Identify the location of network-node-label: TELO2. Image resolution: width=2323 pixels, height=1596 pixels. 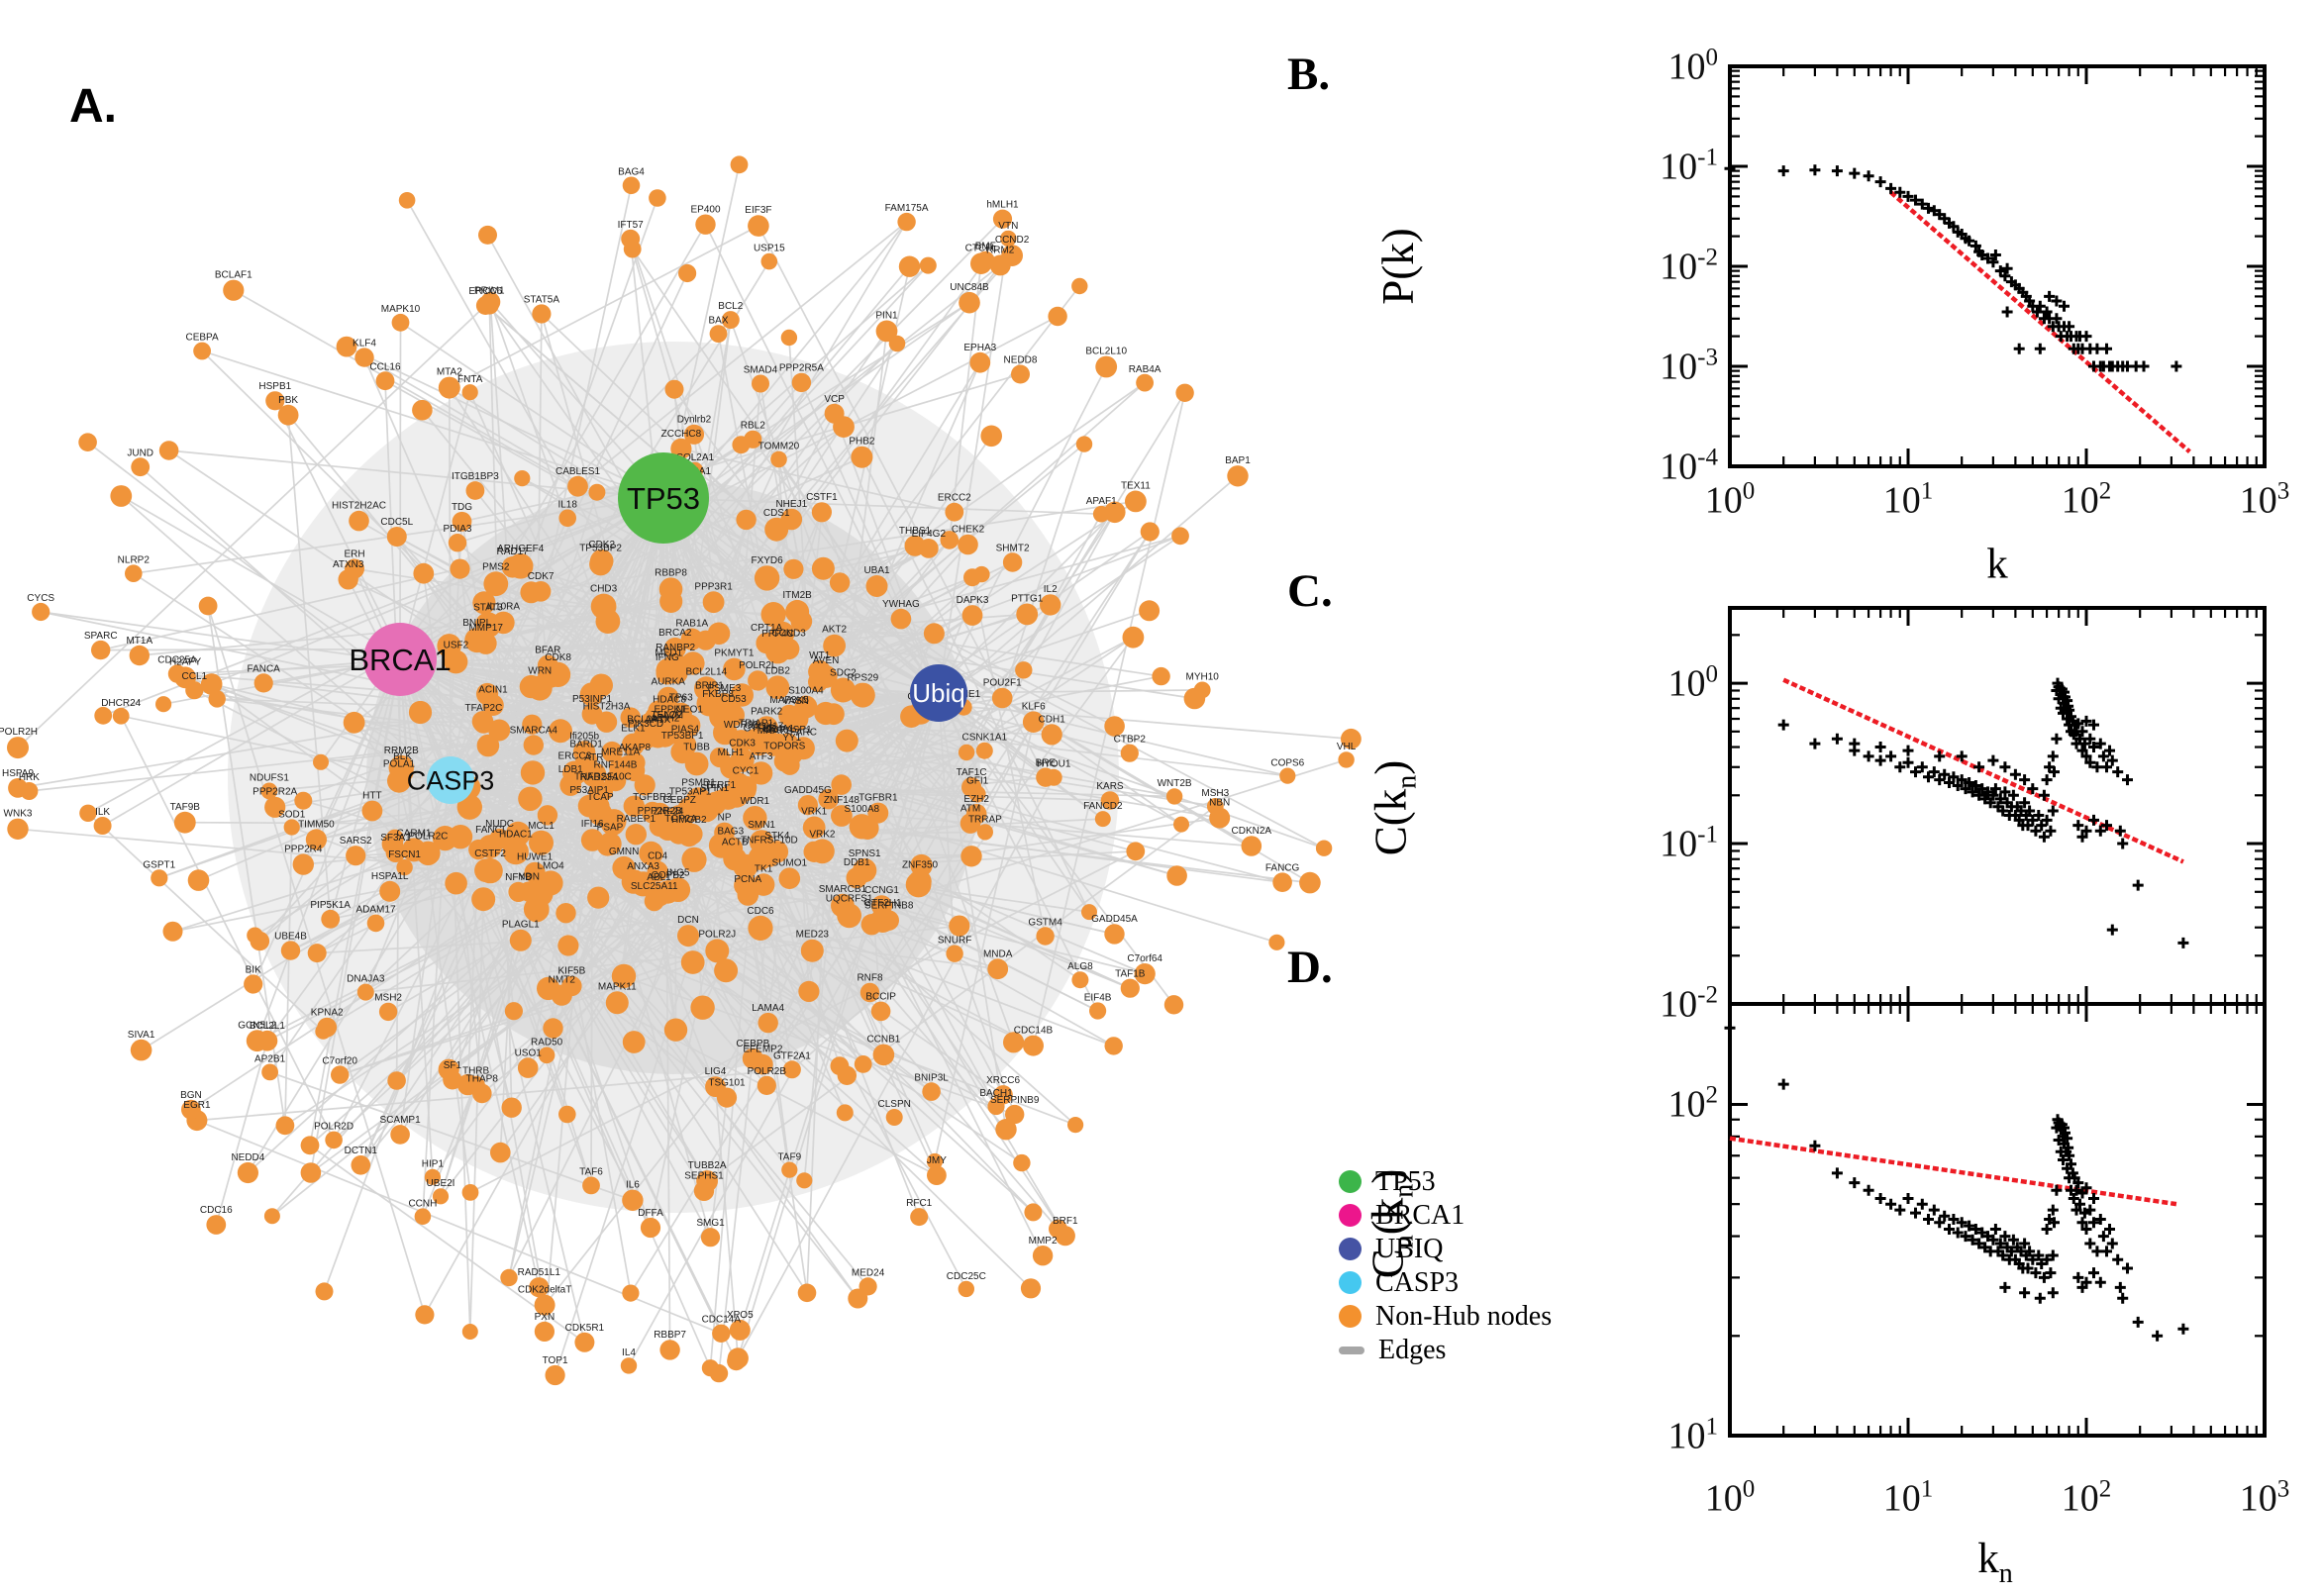
(667, 715).